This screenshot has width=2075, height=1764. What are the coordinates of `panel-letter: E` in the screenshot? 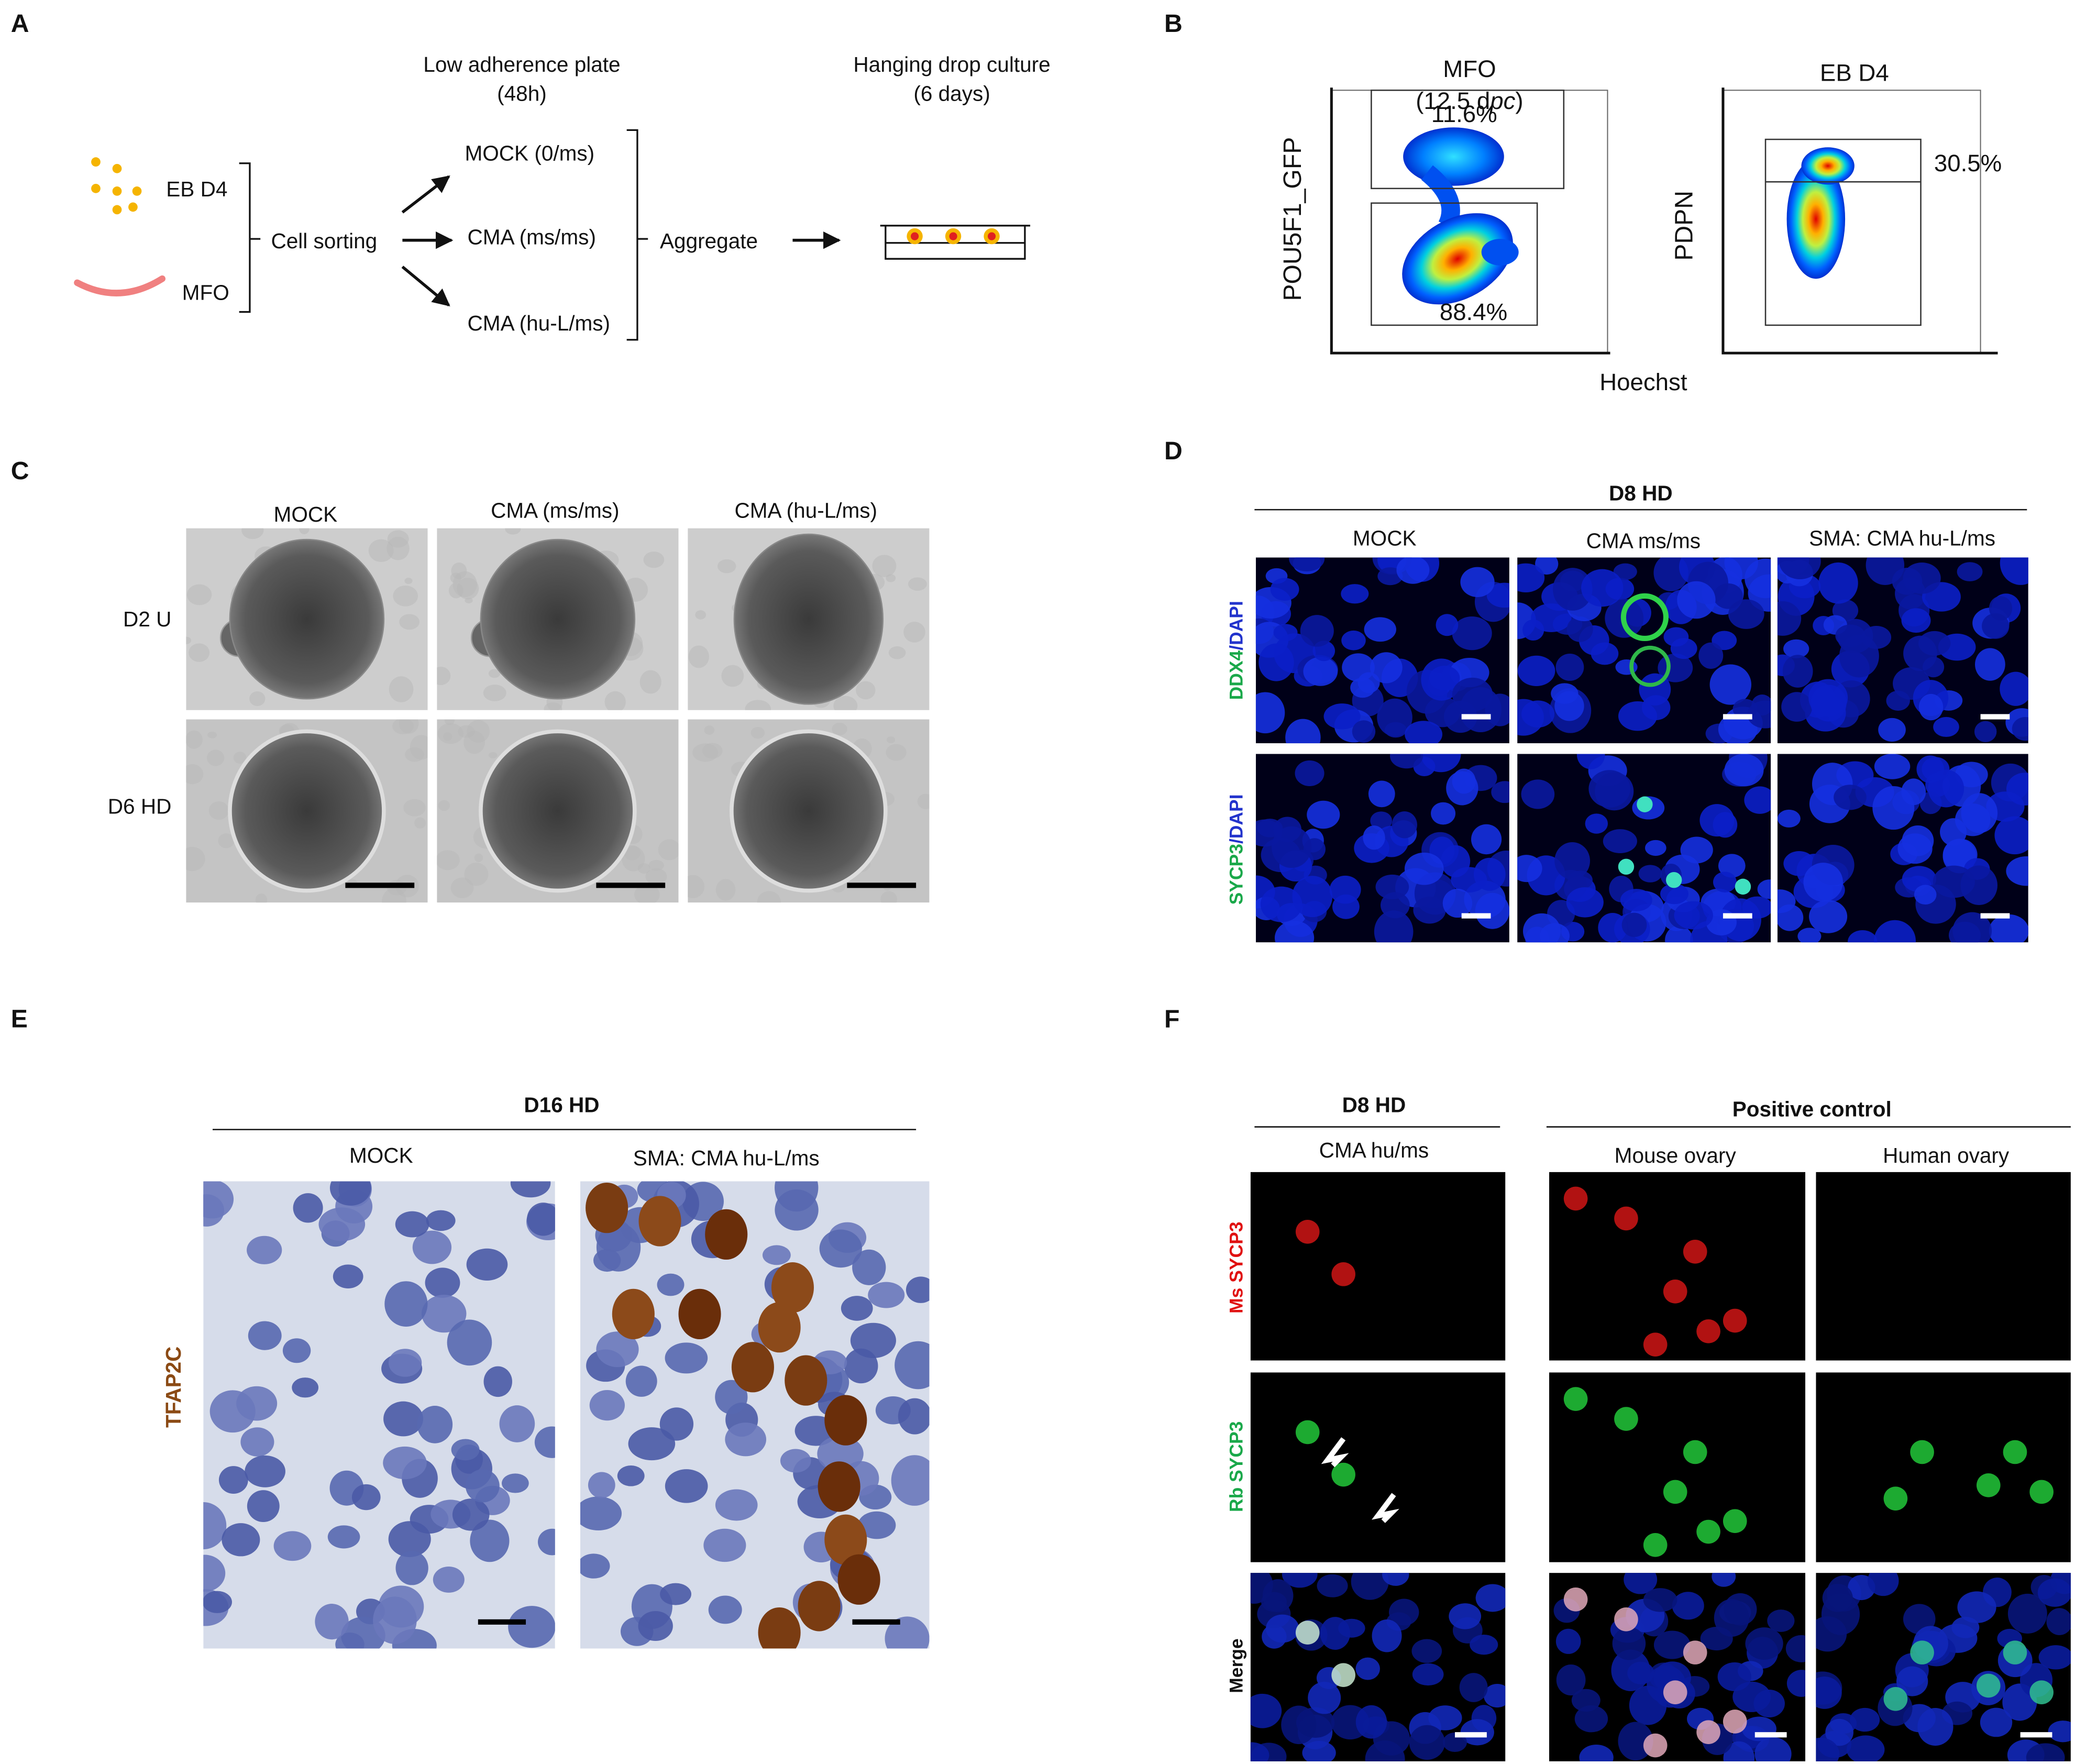 It's located at (19, 1019).